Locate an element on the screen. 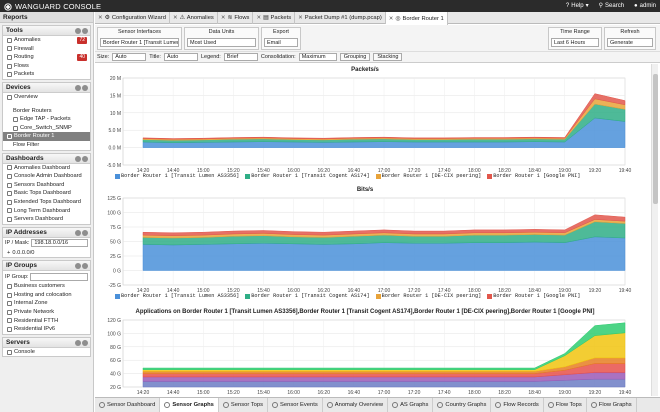 This screenshot has height=412, width=660. tab-anomaly-overview: Anomaly Overview is located at coordinates (356, 405).